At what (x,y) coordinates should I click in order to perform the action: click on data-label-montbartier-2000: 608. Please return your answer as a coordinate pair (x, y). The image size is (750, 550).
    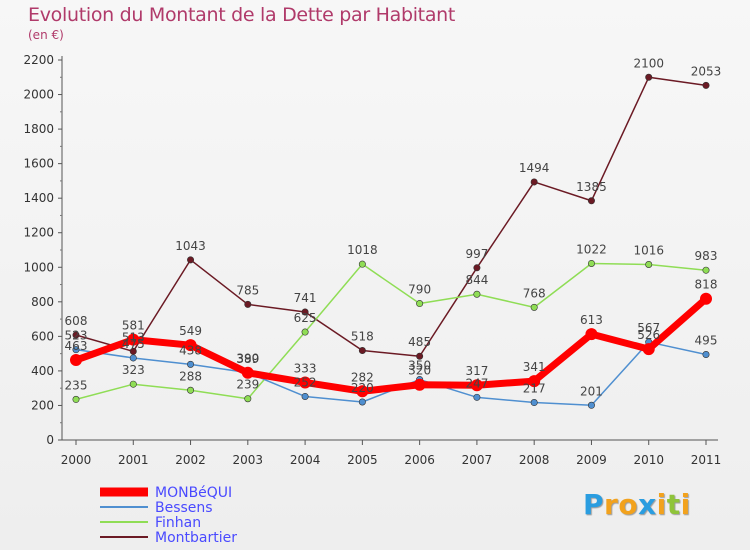
    Looking at the image, I should click on (76, 321).